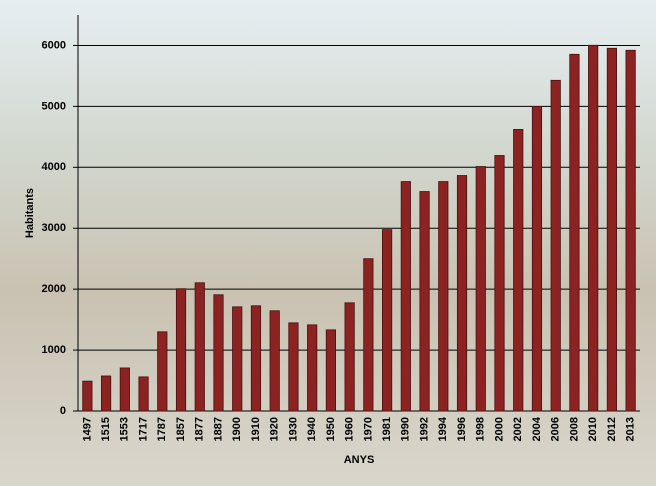 Image resolution: width=656 pixels, height=486 pixels. I want to click on y-axis-label: Habitants, so click(30, 213).